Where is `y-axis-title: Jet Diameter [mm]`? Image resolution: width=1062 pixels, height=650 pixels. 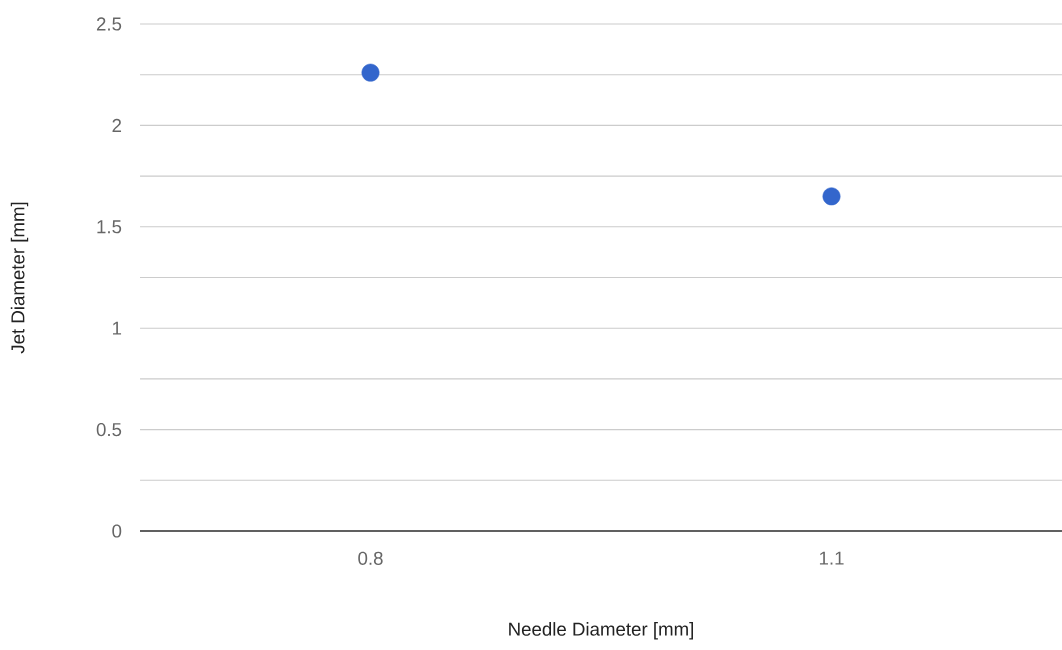
y-axis-title: Jet Diameter [mm] is located at coordinates (19, 278).